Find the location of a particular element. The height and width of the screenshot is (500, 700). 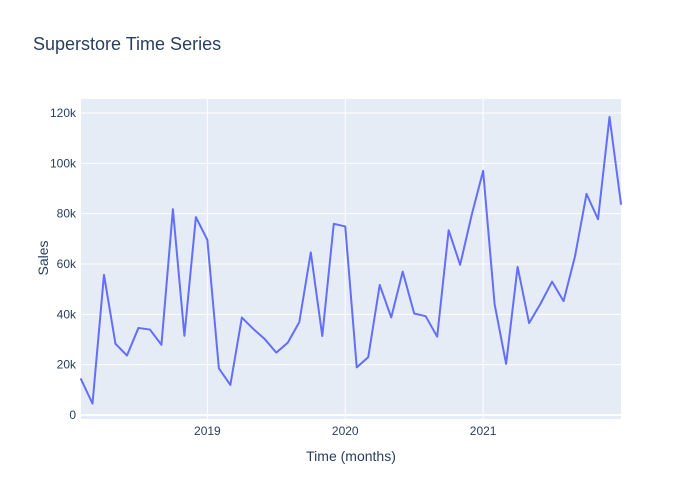

x-tick-label: 2019 is located at coordinates (207, 431).